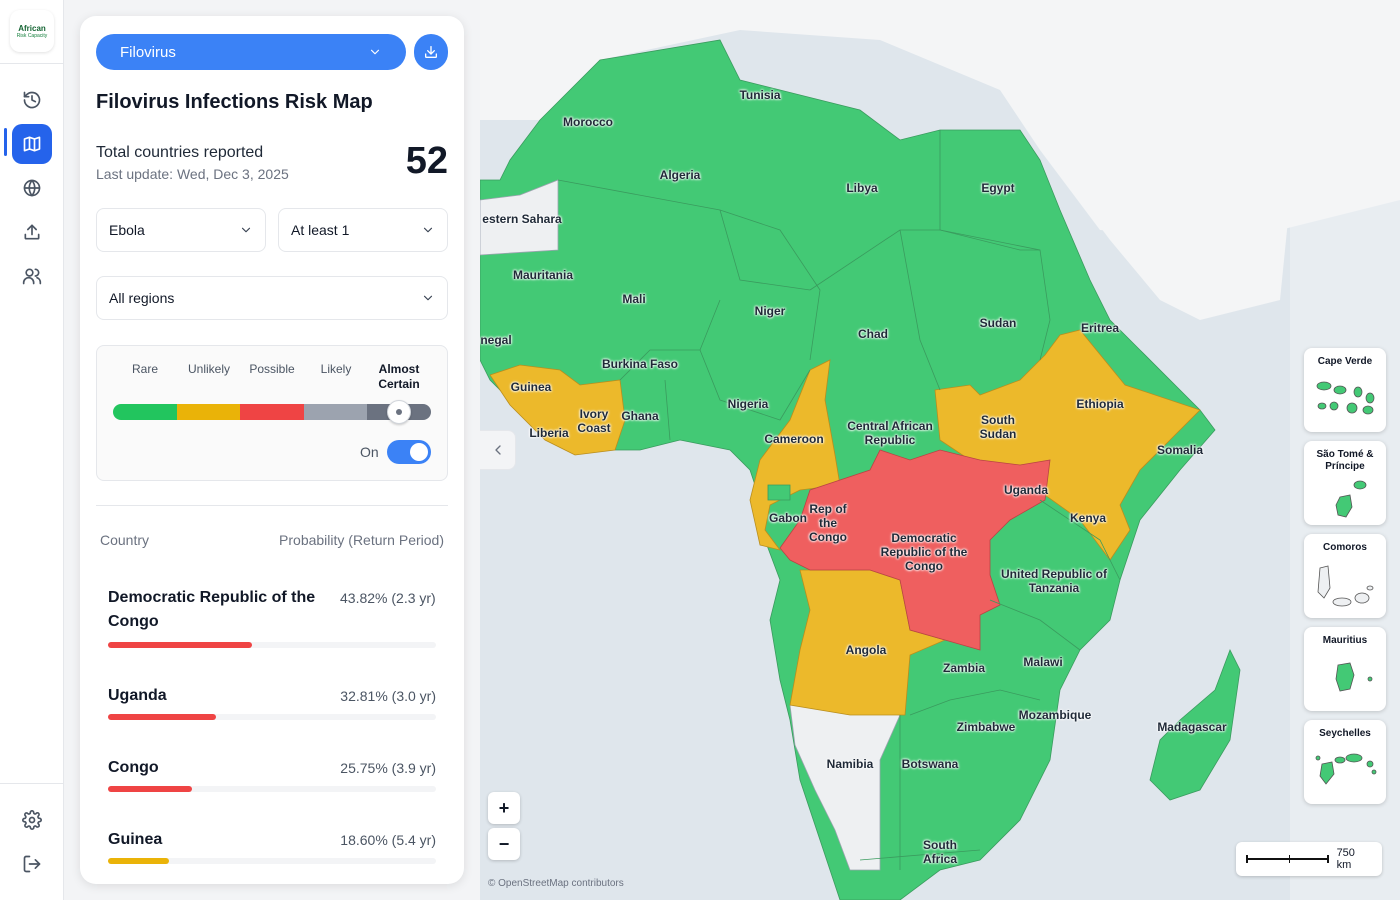  What do you see at coordinates (369, 452) in the screenshot?
I see `toggle-label: On` at bounding box center [369, 452].